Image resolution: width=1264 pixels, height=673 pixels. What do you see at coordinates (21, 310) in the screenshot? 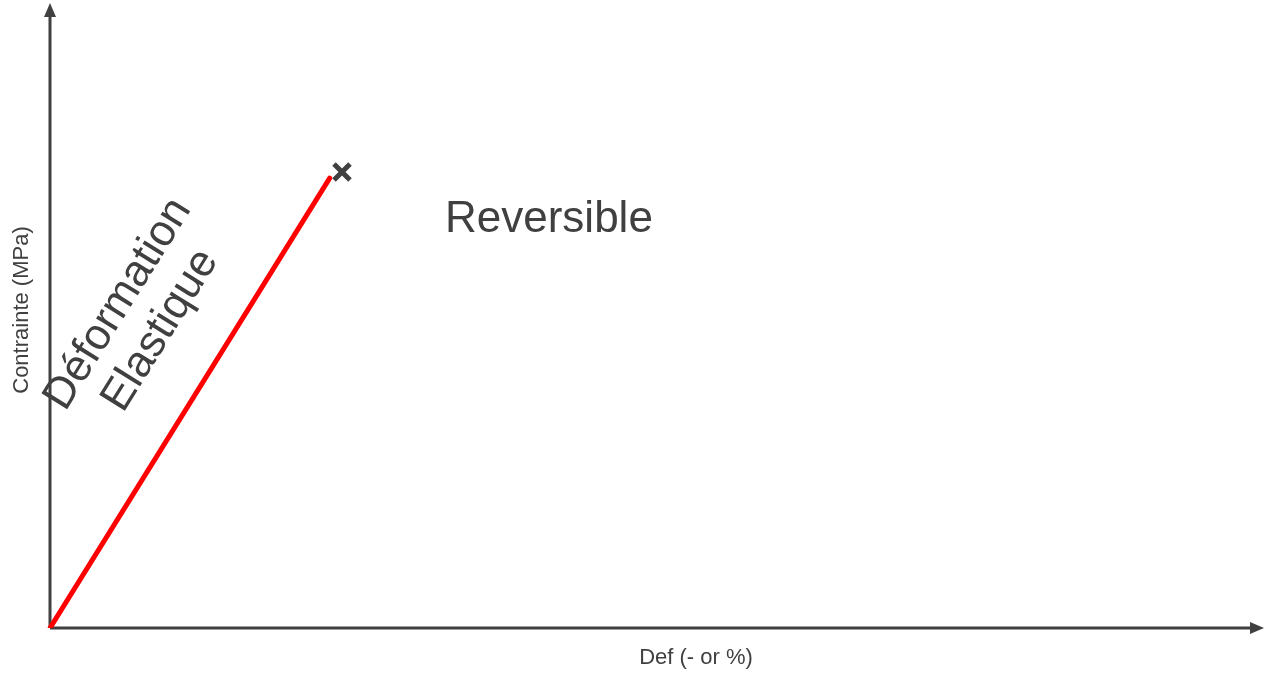
I see `y-axis-title: Contrainte (MPa)` at bounding box center [21, 310].